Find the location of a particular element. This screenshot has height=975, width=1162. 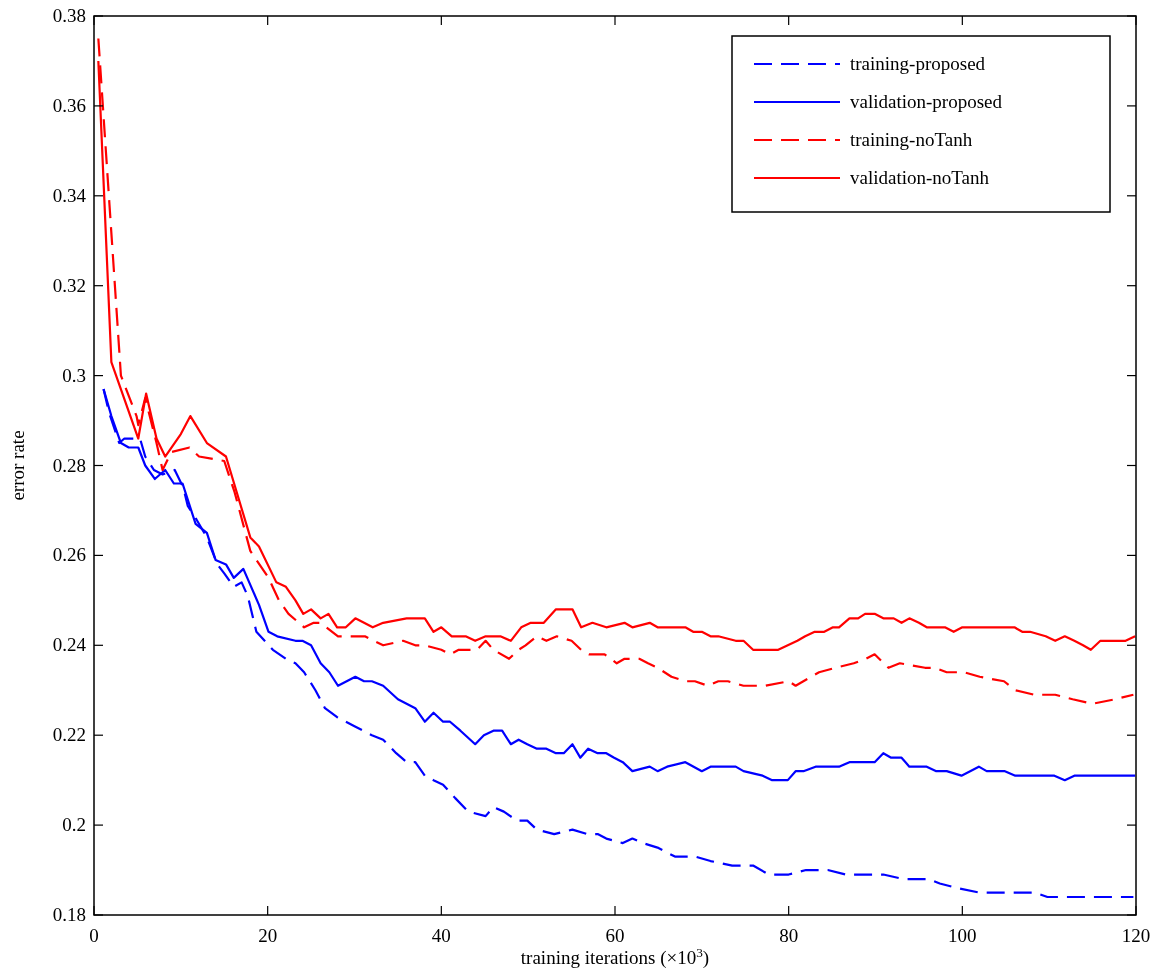

x-tick-label: 0 is located at coordinates (94, 935).